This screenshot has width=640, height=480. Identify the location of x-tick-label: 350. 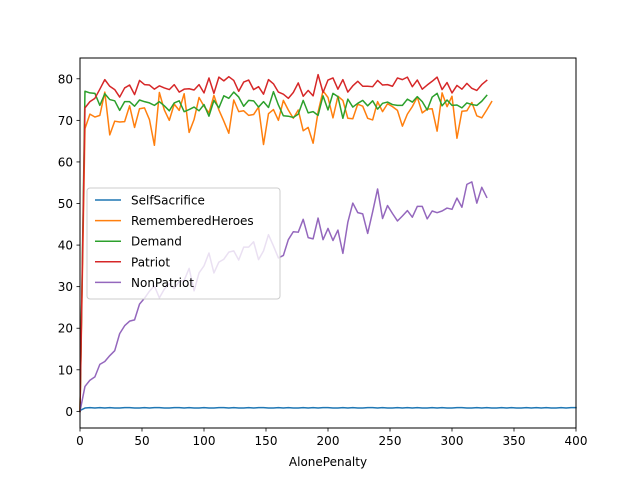
(514, 441).